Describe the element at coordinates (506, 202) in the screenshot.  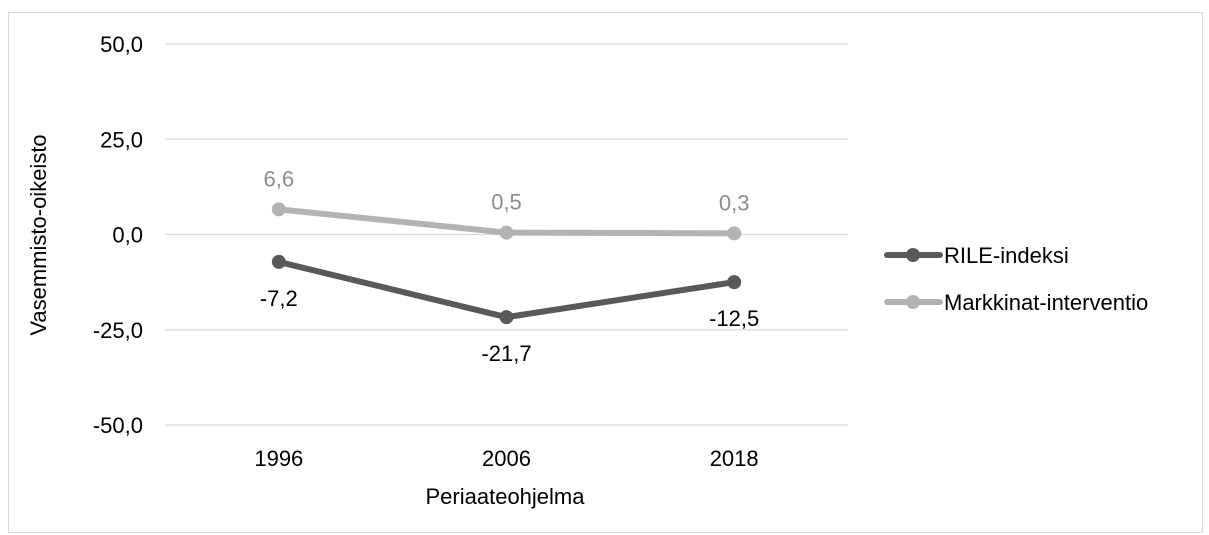
I see `data-label: 0,5` at that location.